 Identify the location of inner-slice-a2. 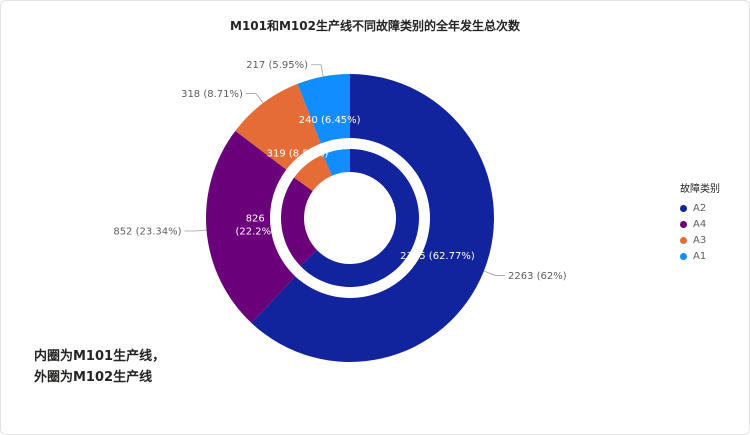
(359, 218).